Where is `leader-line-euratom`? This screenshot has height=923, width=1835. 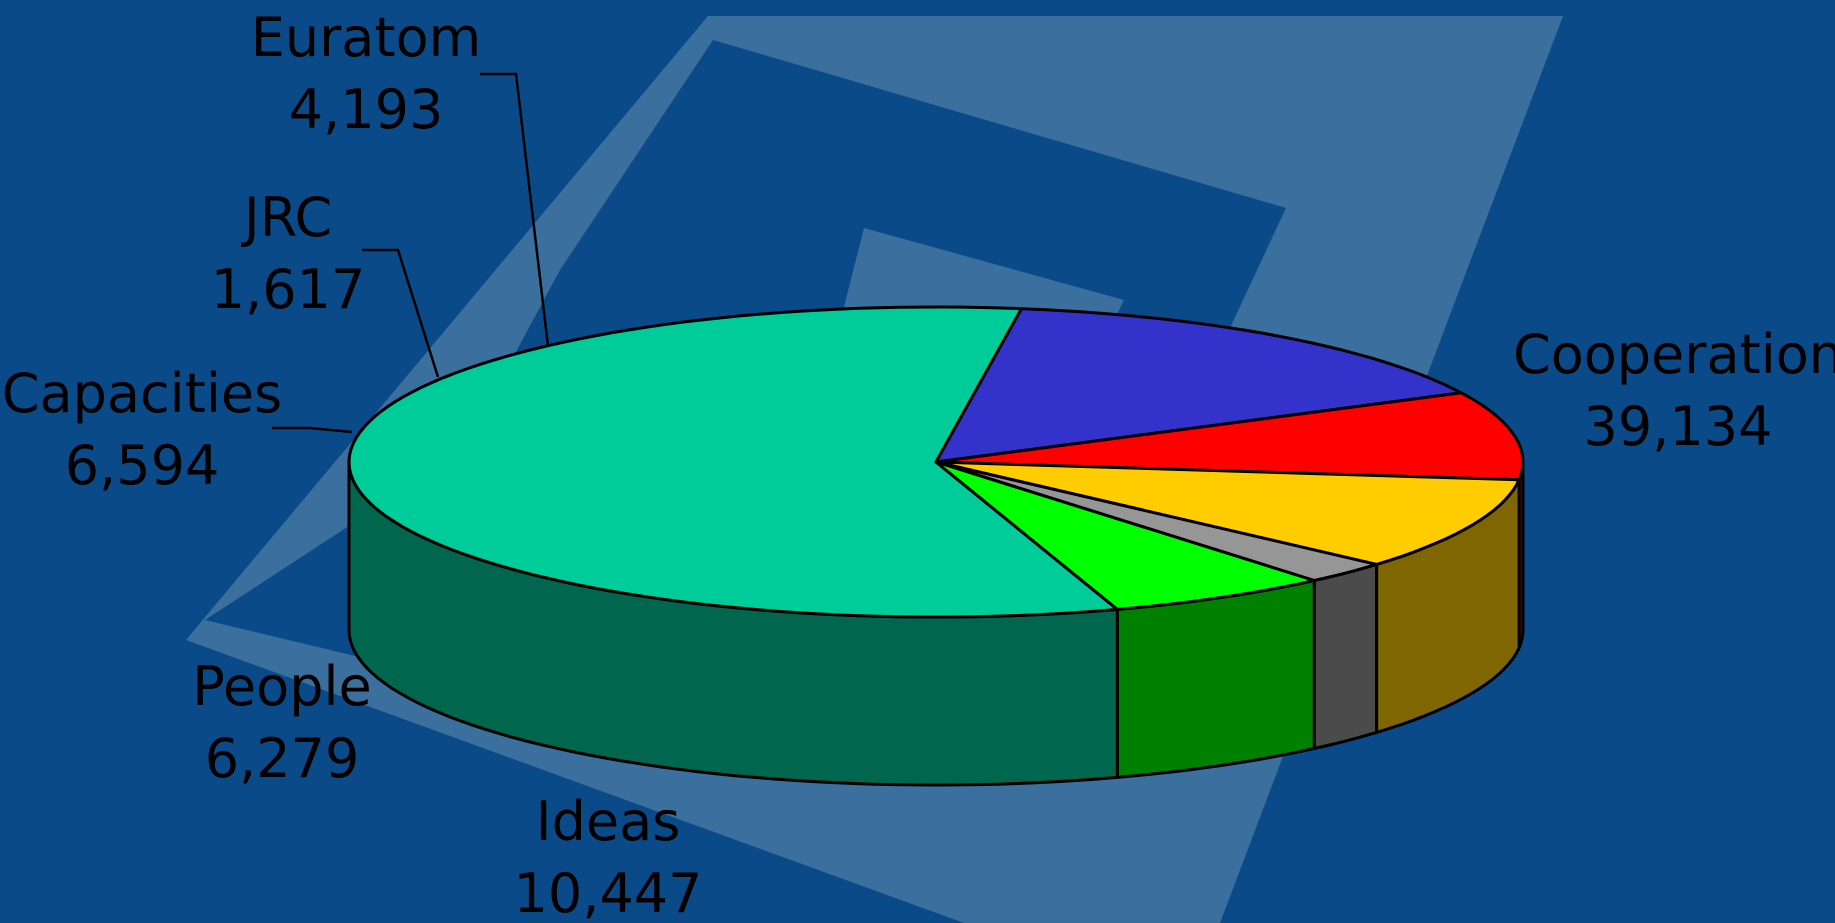 leader-line-euratom is located at coordinates (515, 209).